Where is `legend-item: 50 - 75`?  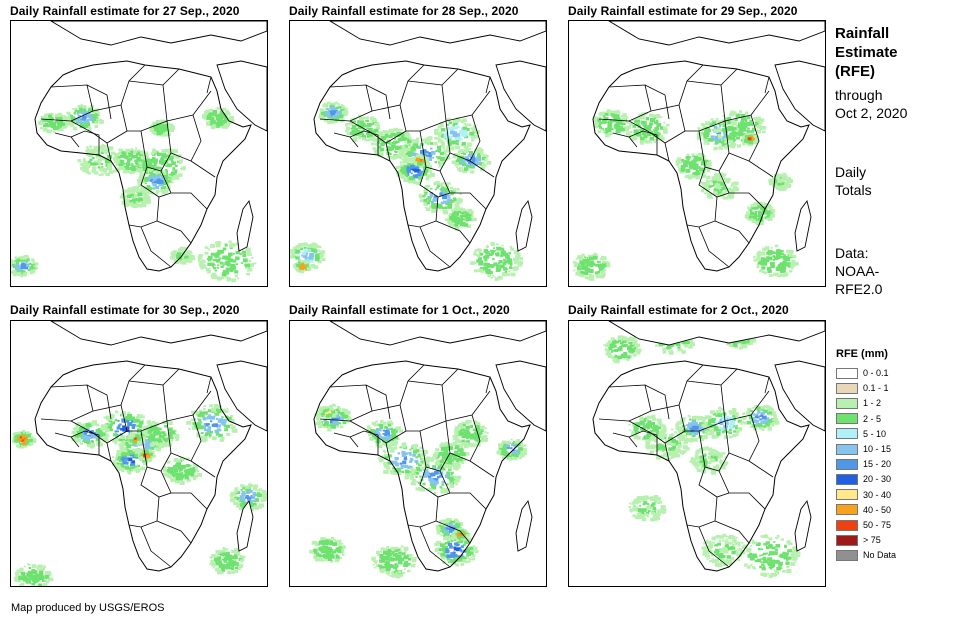 legend-item: 50 - 75 is located at coordinates (863, 525).